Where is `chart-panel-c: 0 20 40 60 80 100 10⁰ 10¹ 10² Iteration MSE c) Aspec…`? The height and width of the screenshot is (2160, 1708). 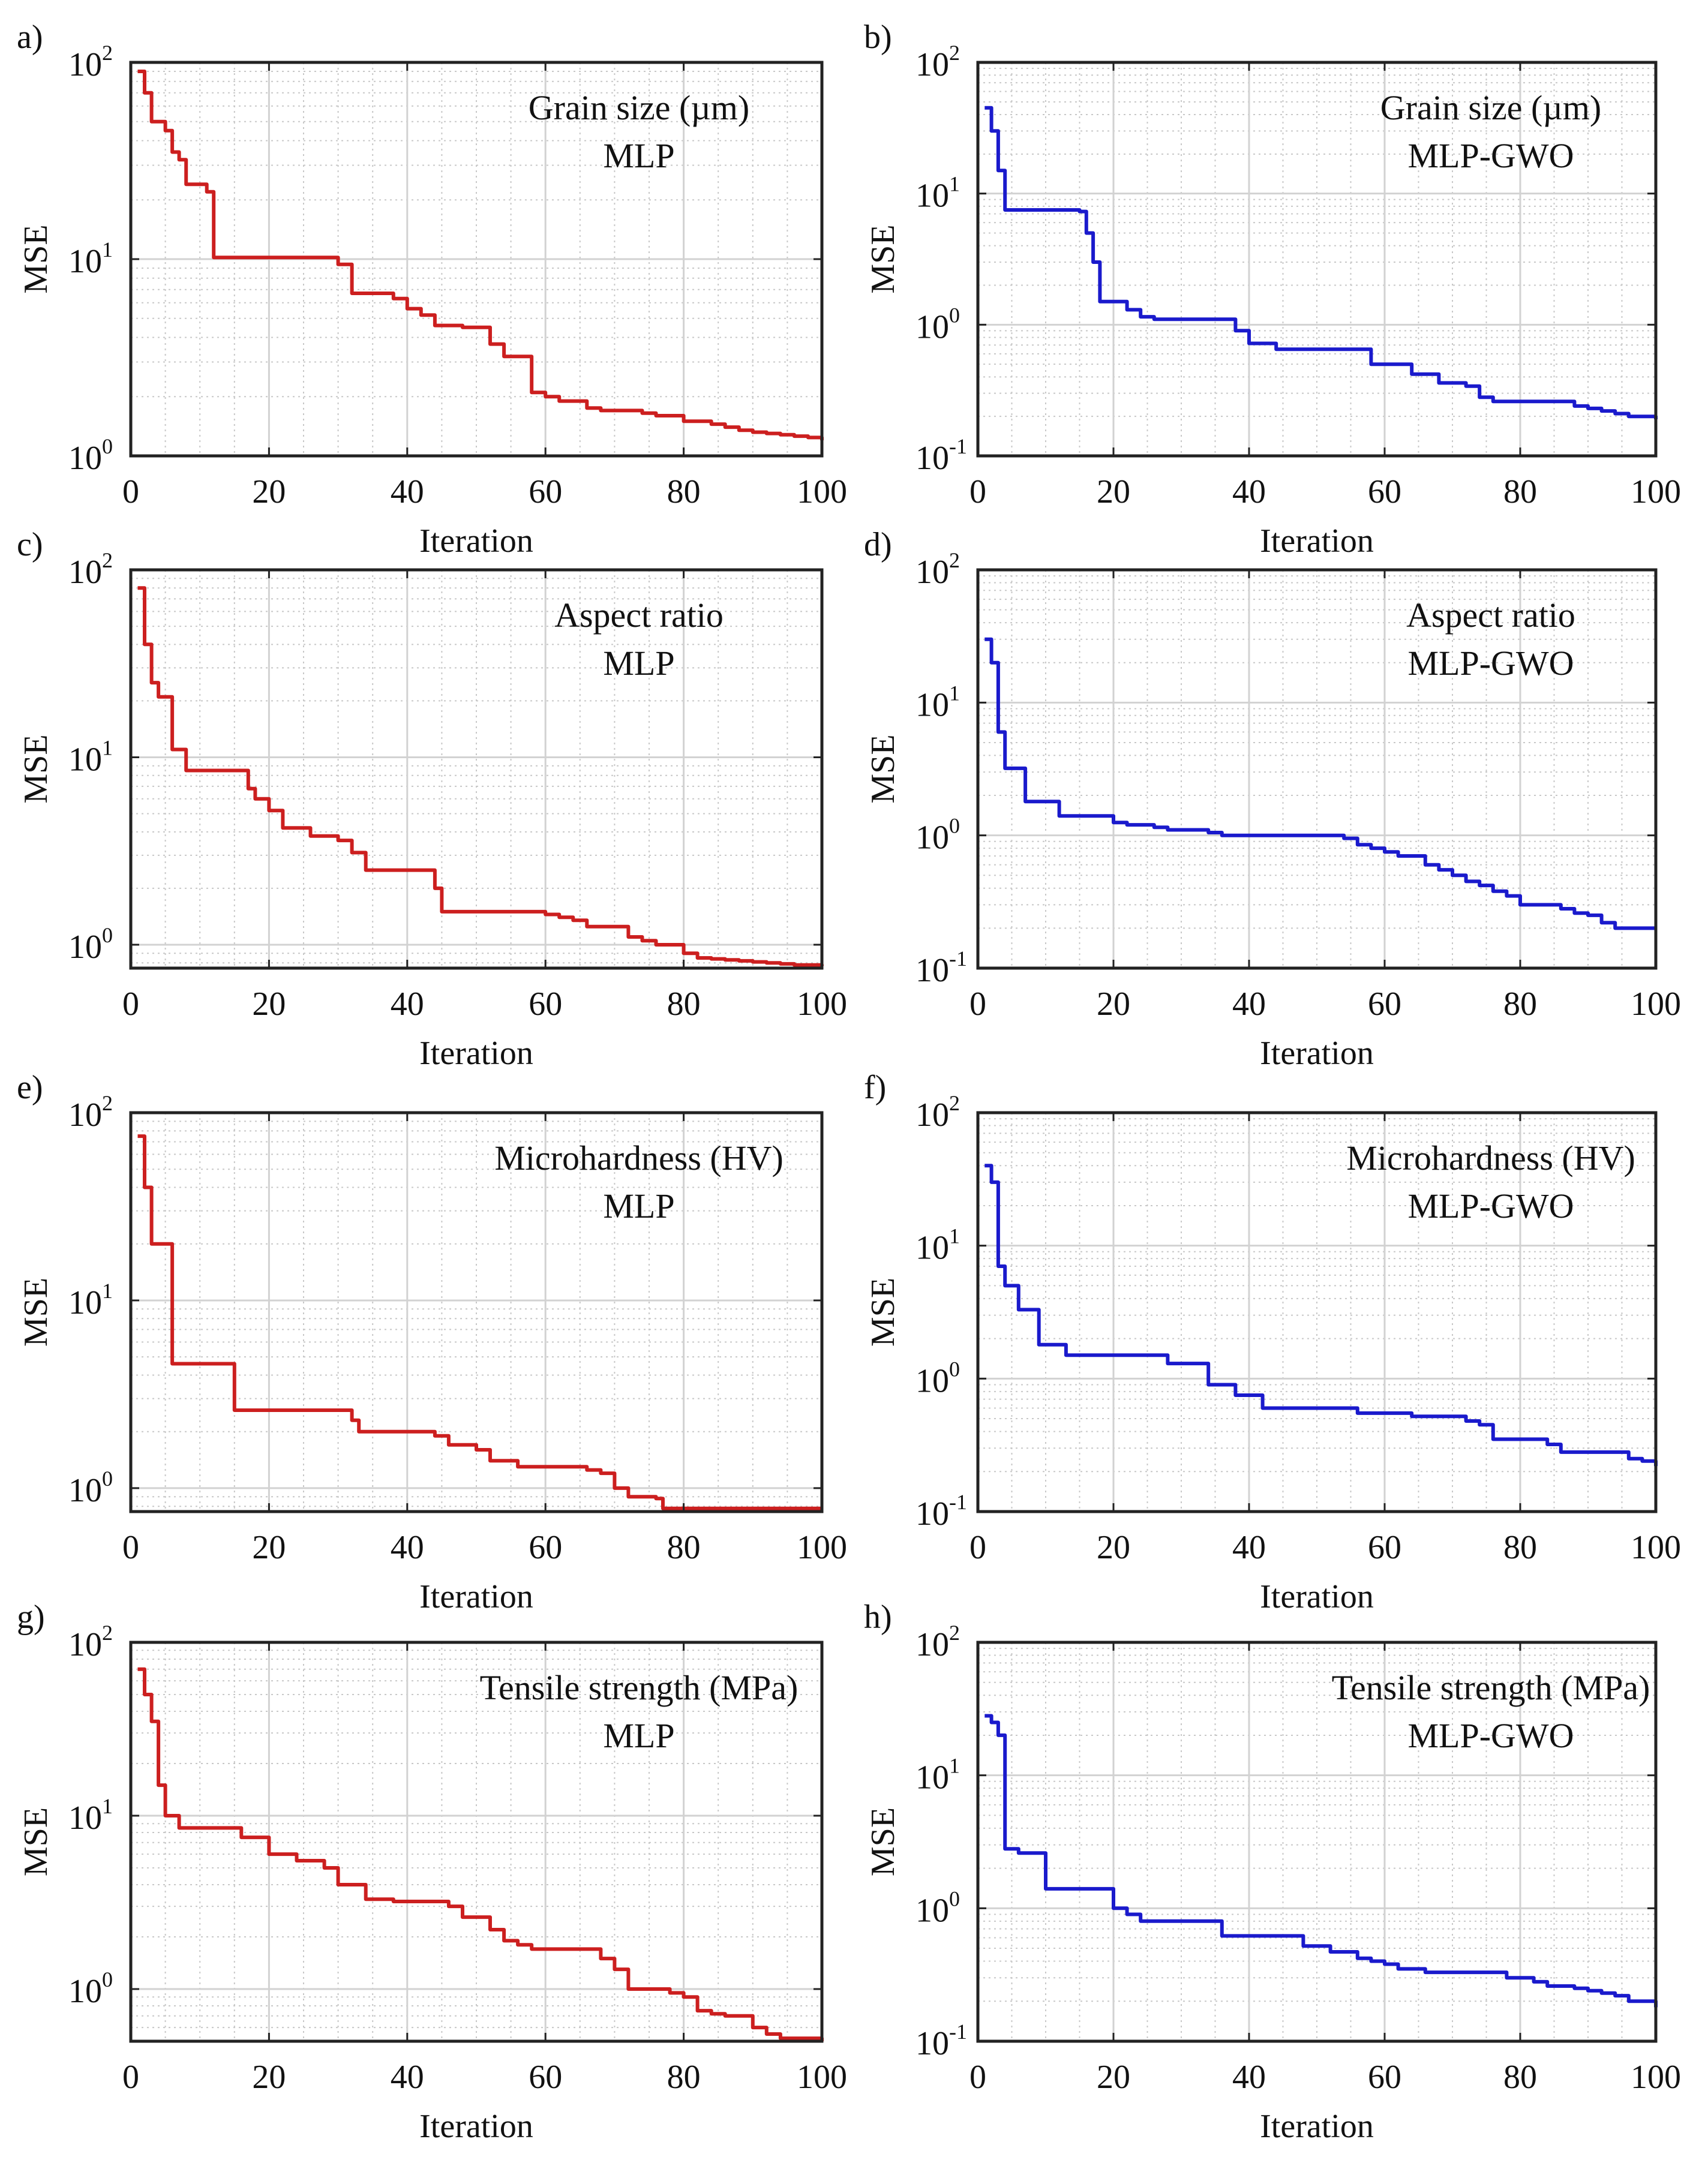 chart-panel-c: 0 20 40 60 80 100 10⁰ 10¹ 10² Iteration MSE c) Aspec… is located at coordinates (432, 799).